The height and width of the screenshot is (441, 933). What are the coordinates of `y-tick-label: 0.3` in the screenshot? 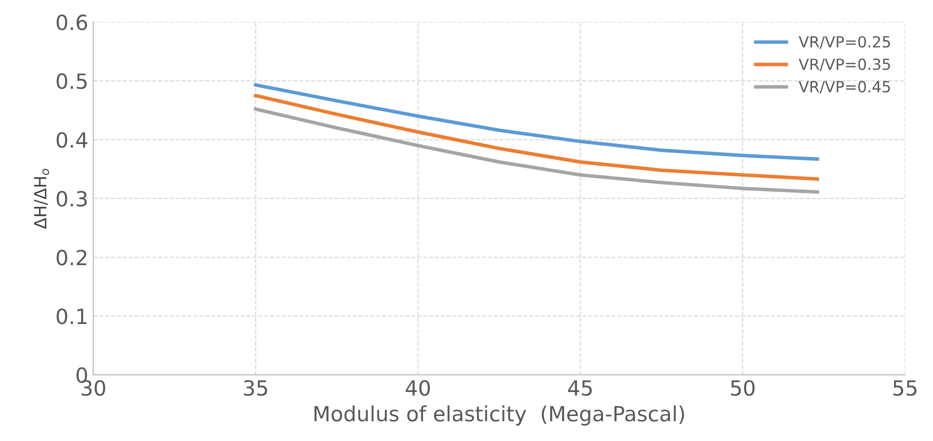 It's located at (71, 198).